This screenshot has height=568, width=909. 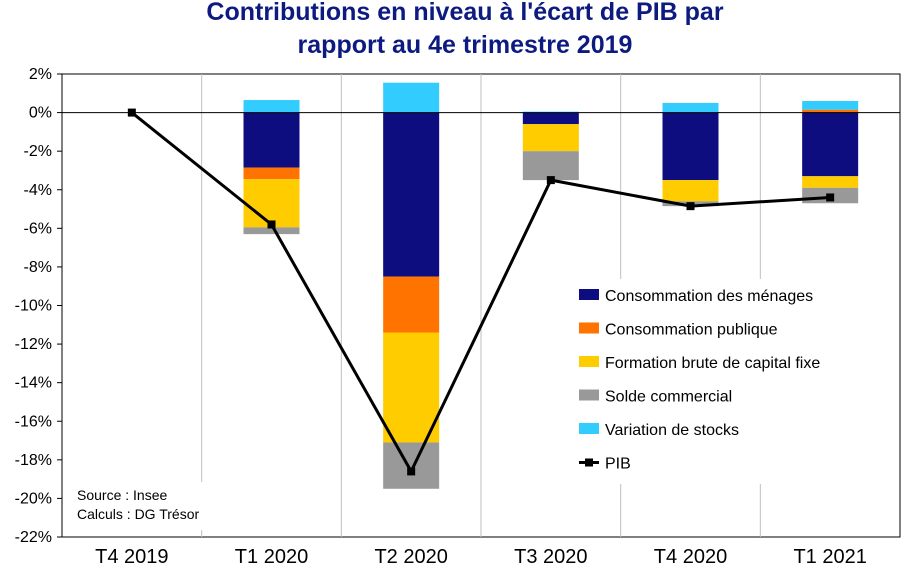 What do you see at coordinates (38, 190) in the screenshot?
I see `y-tick-label: -4%` at bounding box center [38, 190].